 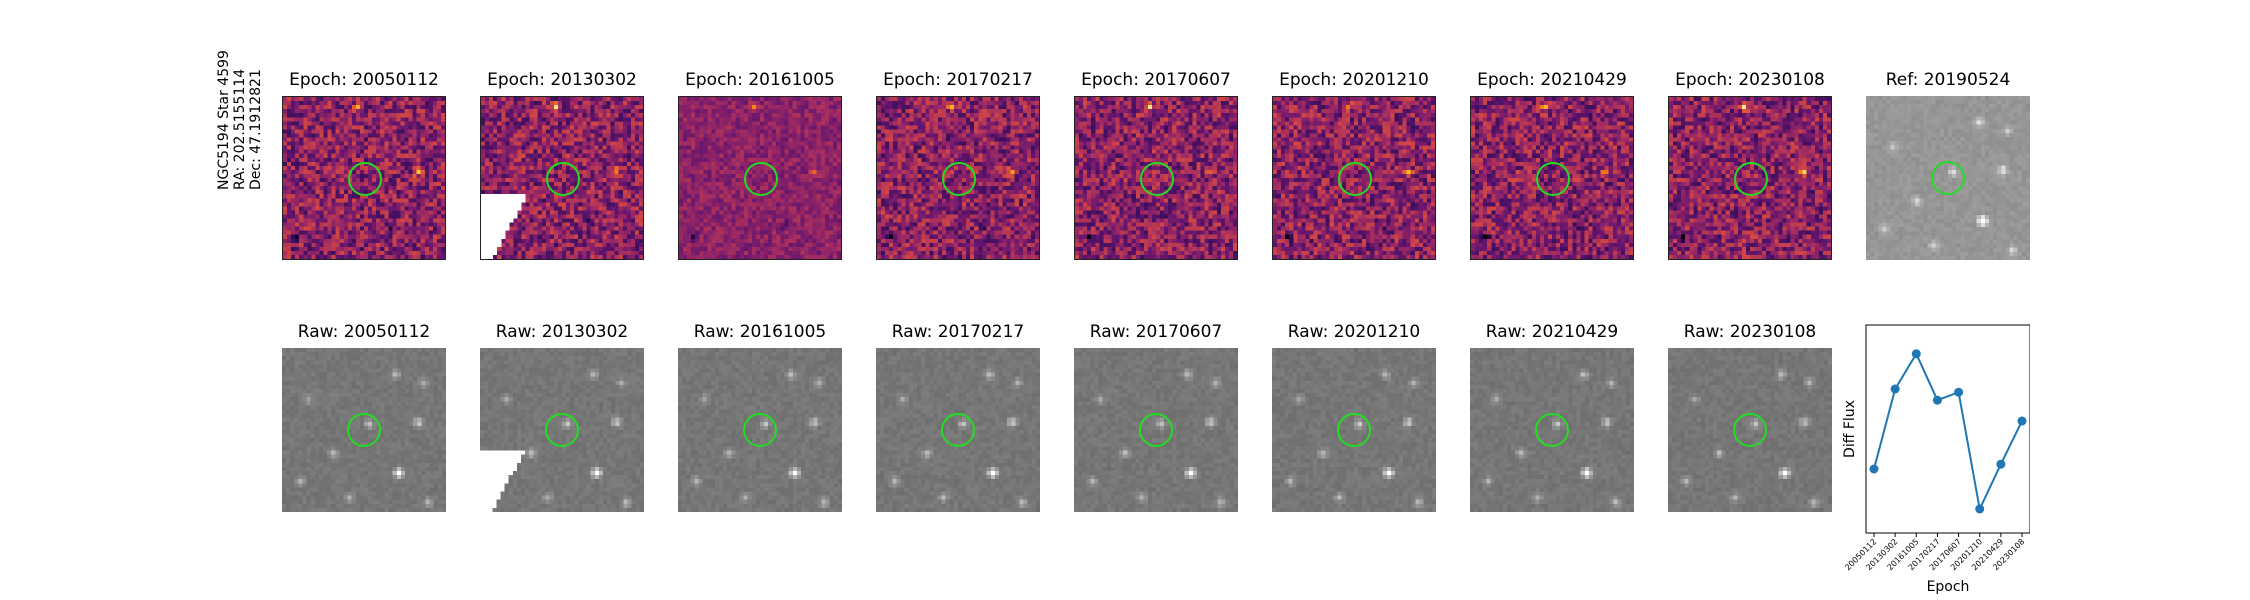 I want to click on raw-panel-20201210-image, so click(x=1354, y=430).